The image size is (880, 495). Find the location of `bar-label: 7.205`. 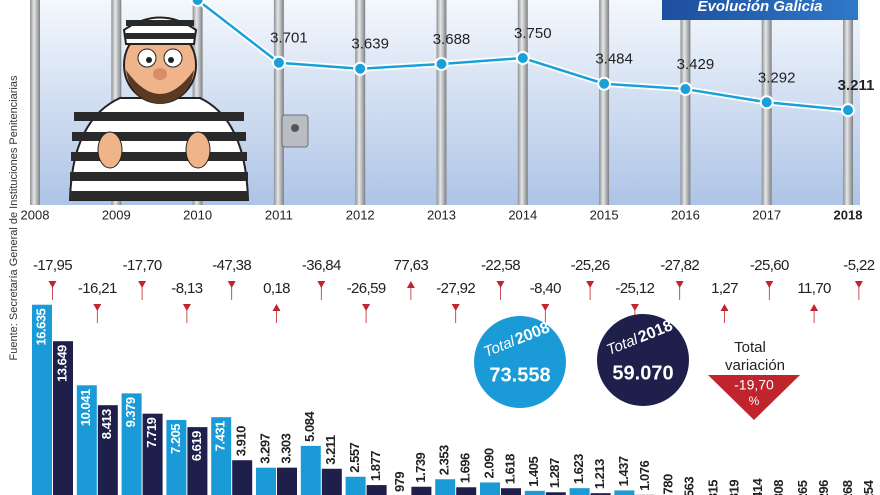

bar-label: 7.205 is located at coordinates (175, 439).